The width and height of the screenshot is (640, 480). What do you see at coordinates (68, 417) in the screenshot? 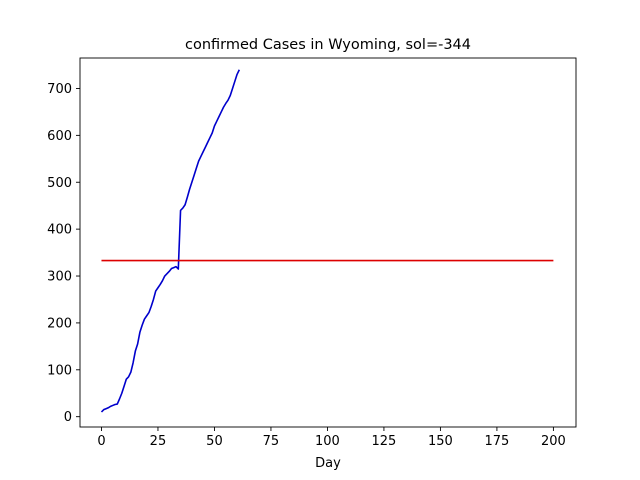
I see `y-tick-label: 0` at bounding box center [68, 417].